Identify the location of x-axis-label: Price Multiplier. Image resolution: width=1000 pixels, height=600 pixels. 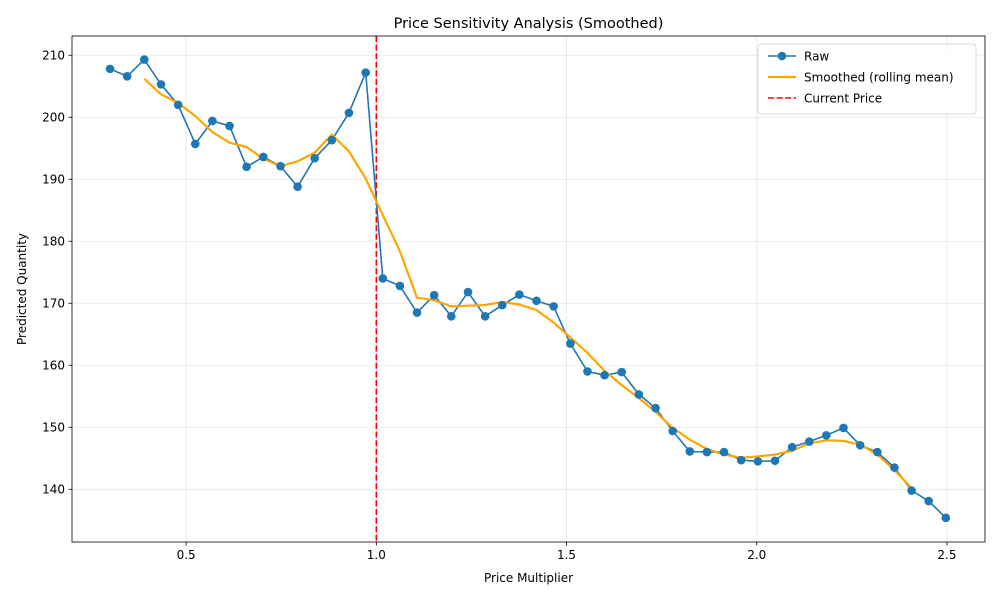
(528, 578).